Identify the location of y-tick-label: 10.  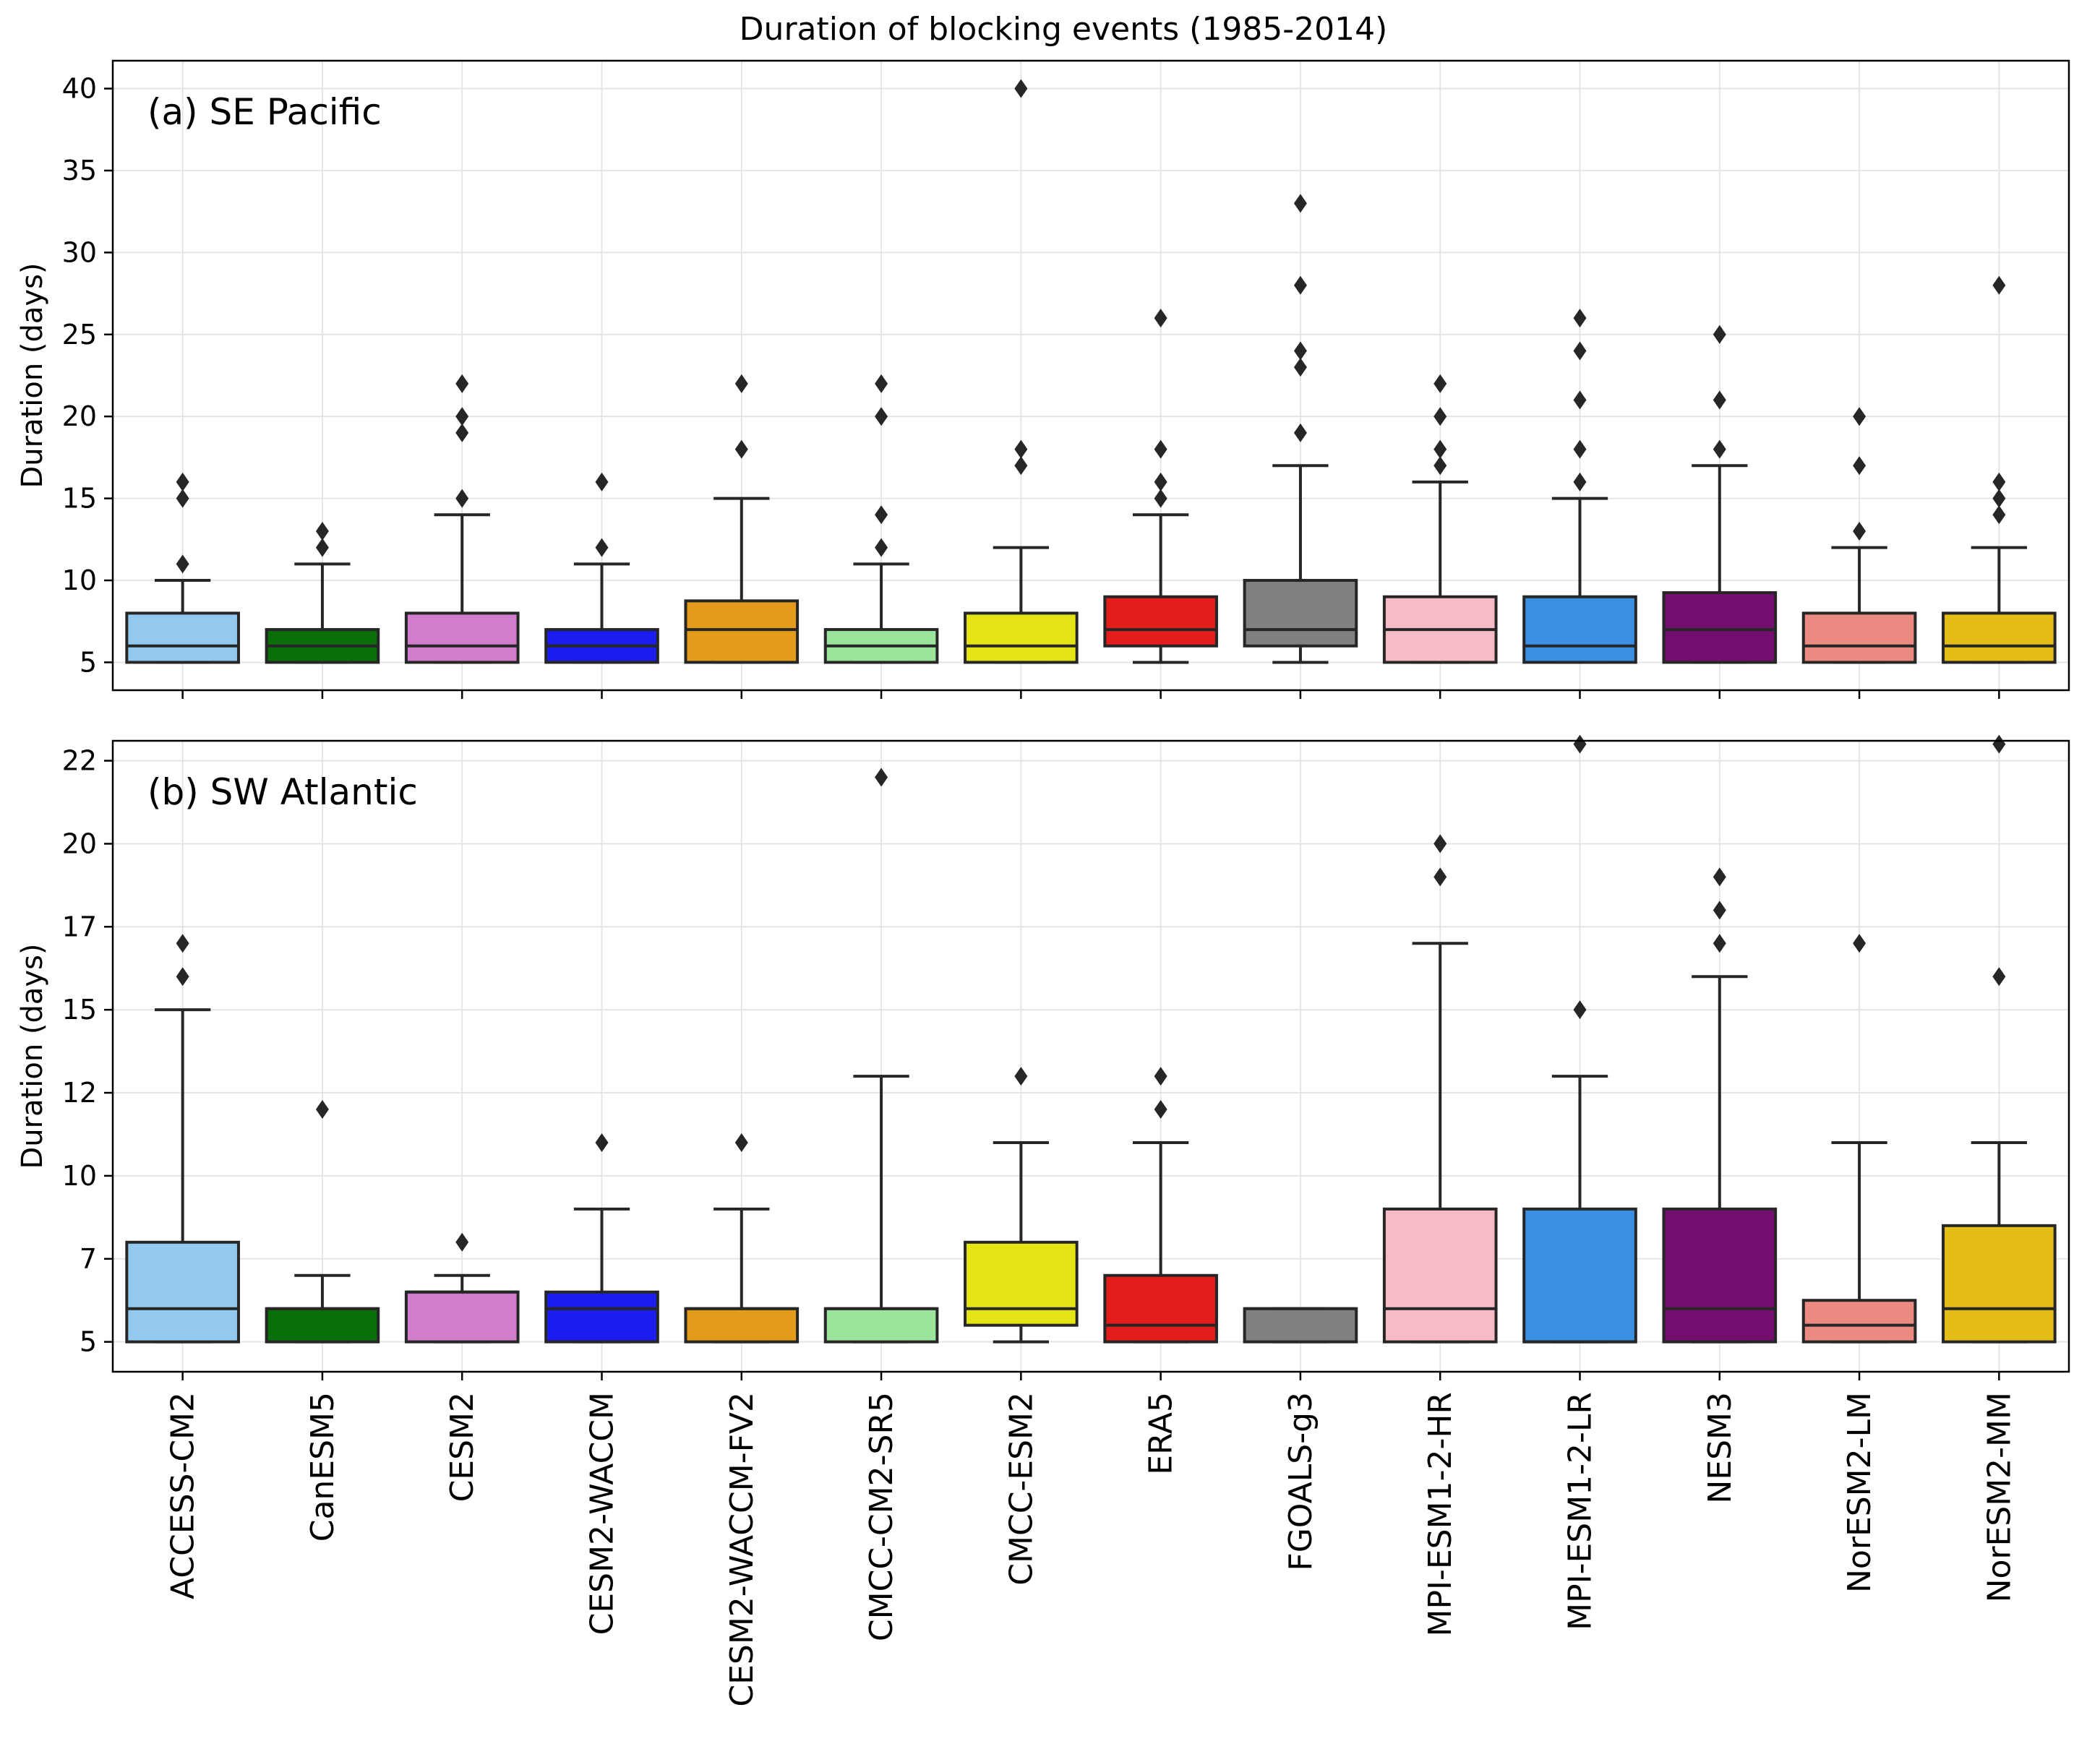
(79, 1176).